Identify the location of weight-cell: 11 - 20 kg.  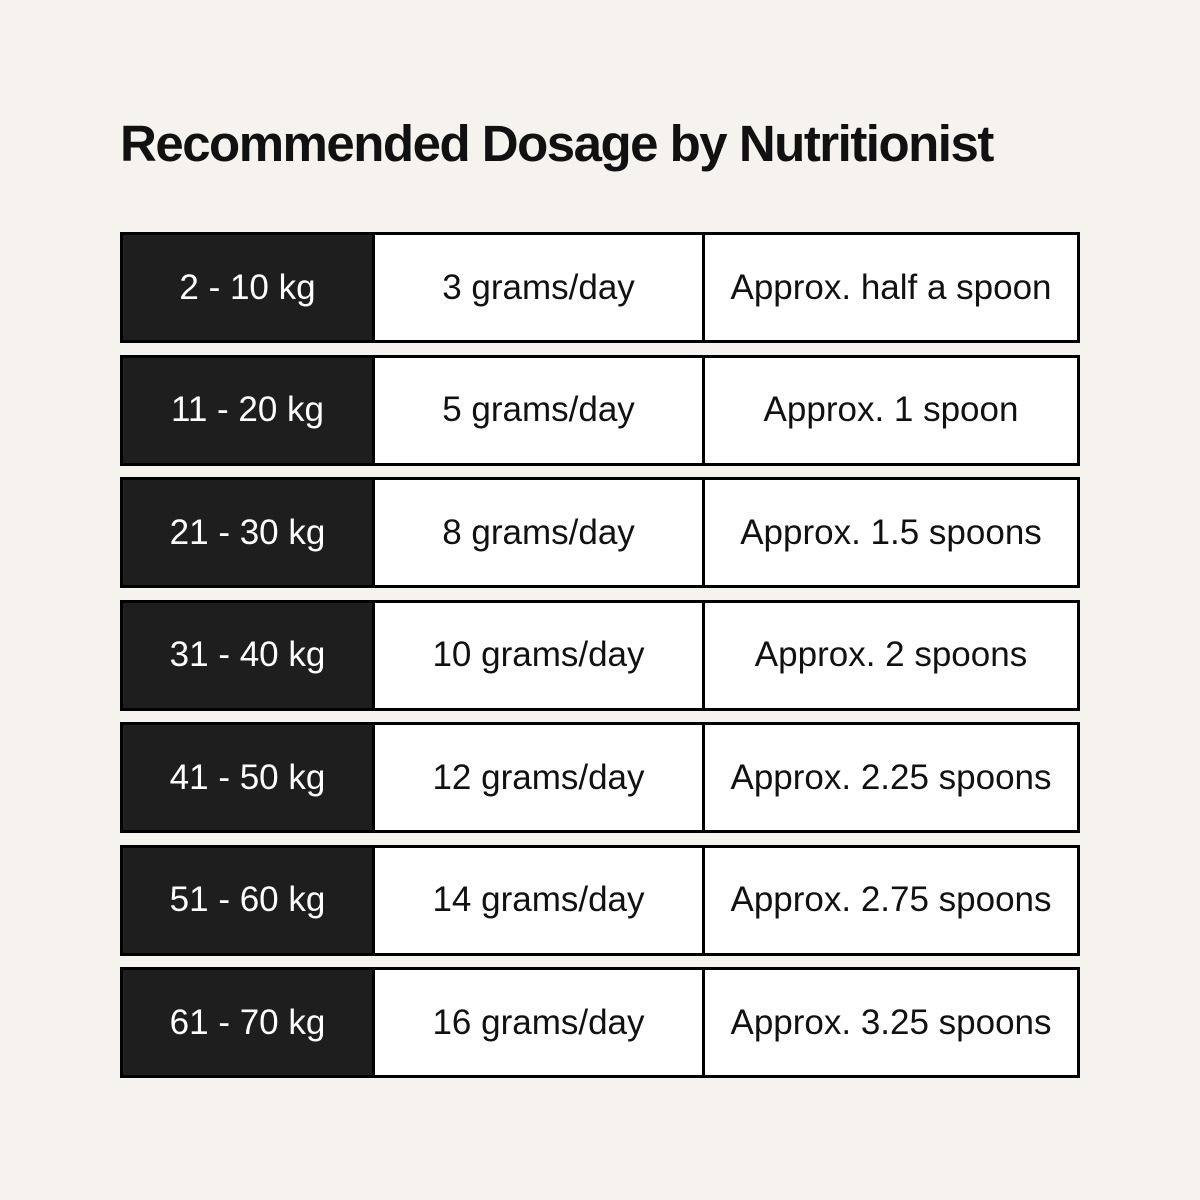
(249, 410).